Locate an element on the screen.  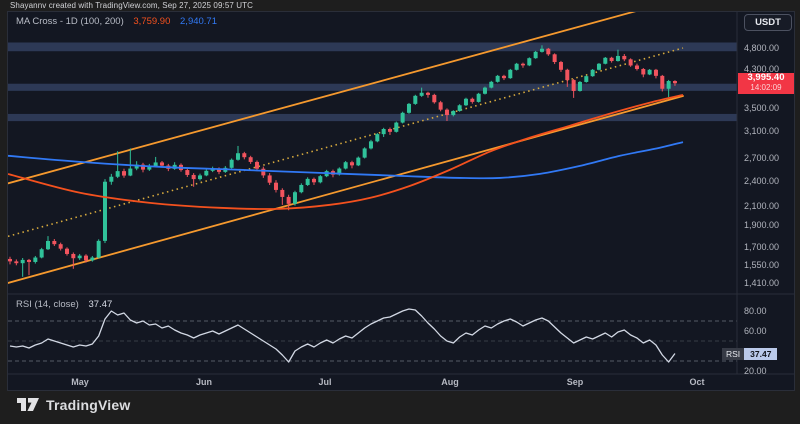
rsi-legend: RSI (14, close) 37.47 is located at coordinates (64, 304).